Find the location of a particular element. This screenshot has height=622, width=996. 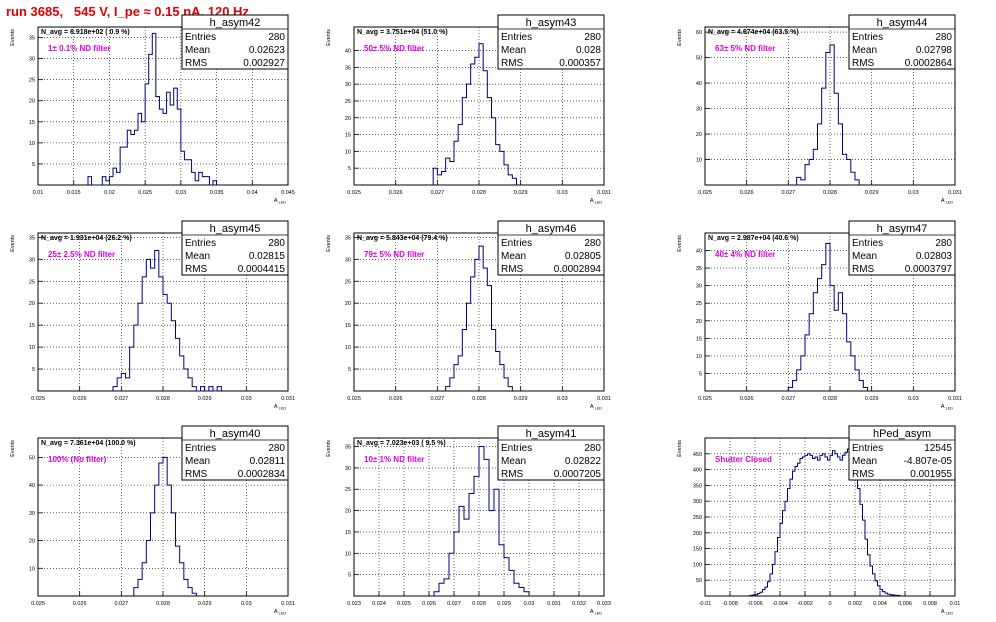

stats-value: 0.02798 is located at coordinates (934, 50).